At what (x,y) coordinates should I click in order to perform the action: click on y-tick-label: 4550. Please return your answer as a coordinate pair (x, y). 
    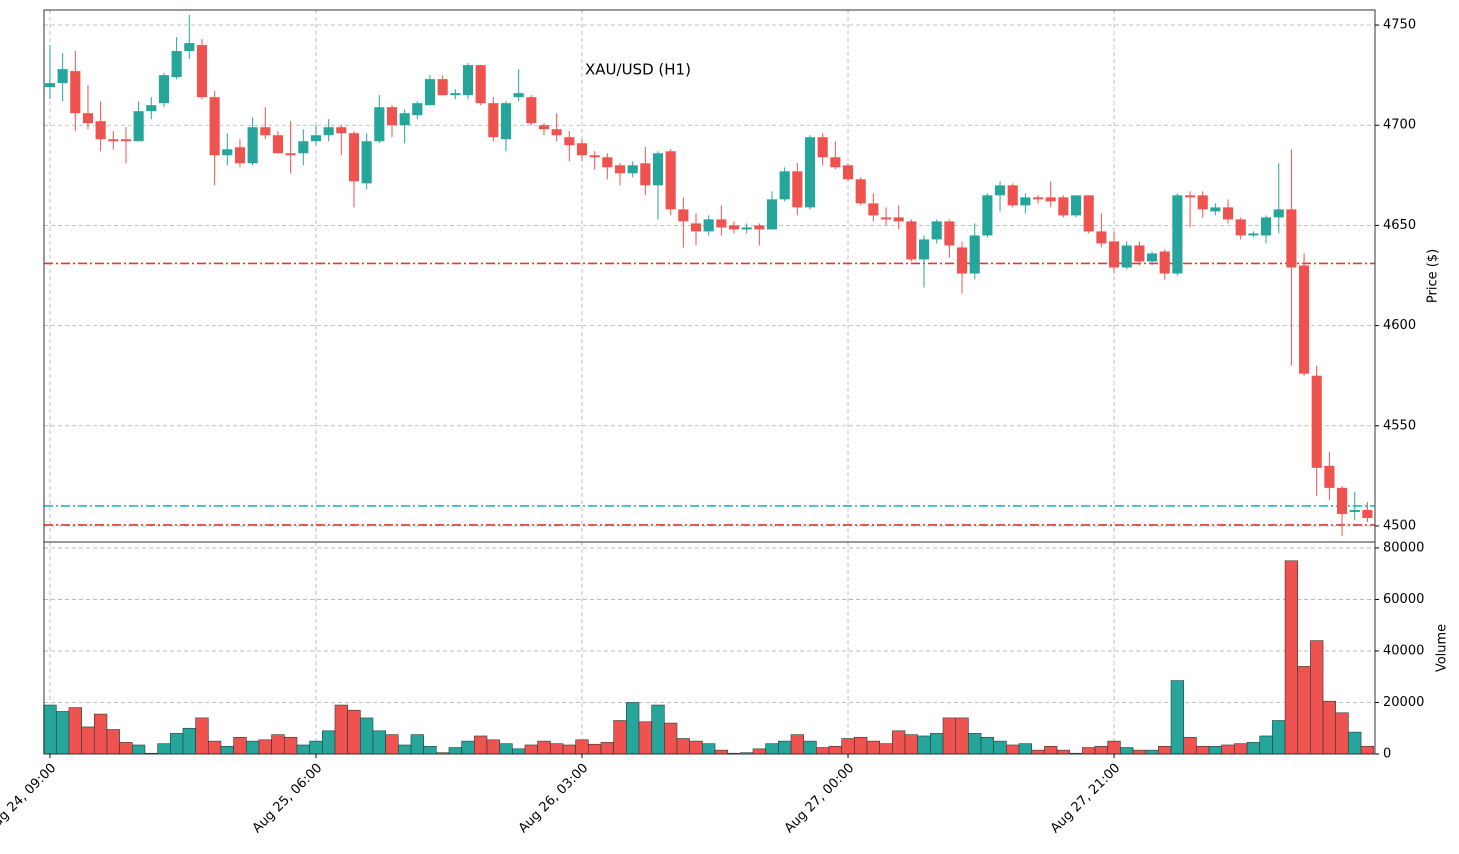
    Looking at the image, I should click on (1399, 425).